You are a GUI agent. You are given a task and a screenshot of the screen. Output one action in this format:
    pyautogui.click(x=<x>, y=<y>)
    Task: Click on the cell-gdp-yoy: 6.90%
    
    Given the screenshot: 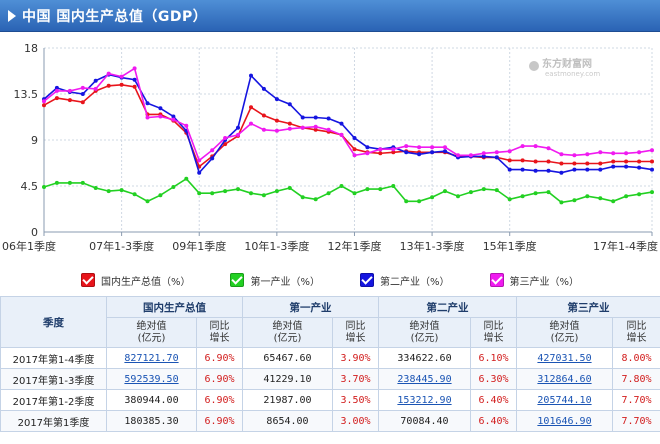 What is the action you would take?
    pyautogui.click(x=219, y=379)
    